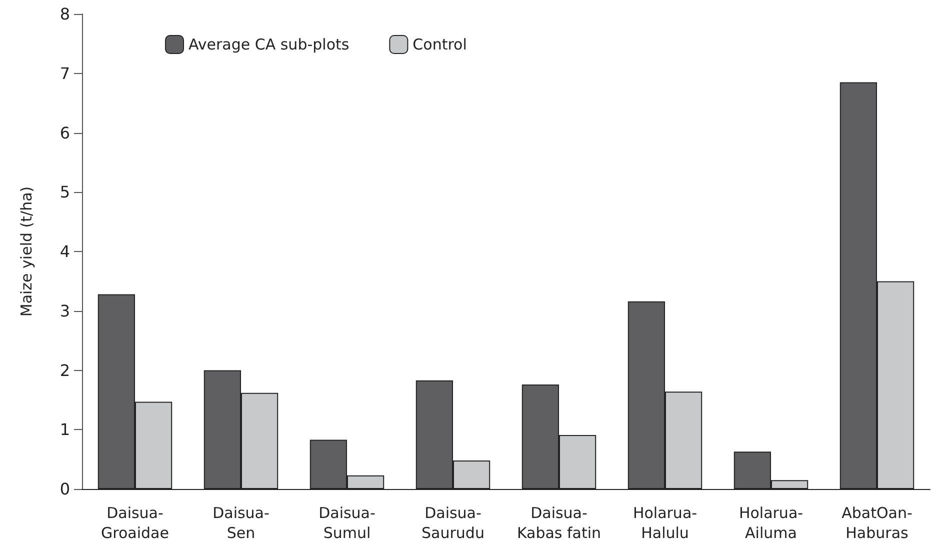  Describe the element at coordinates (241, 523) in the screenshot. I see `x-tick-label: Daisua- Sen` at that location.